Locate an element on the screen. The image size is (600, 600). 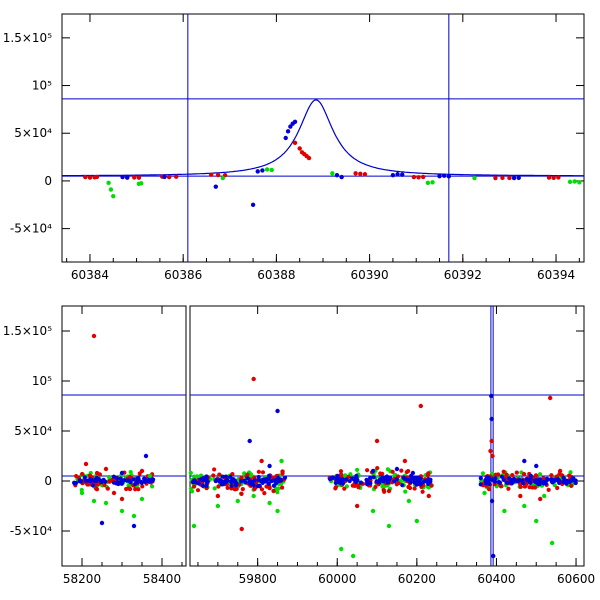
top-y-tick-label: 0 is located at coordinates (48, 181).